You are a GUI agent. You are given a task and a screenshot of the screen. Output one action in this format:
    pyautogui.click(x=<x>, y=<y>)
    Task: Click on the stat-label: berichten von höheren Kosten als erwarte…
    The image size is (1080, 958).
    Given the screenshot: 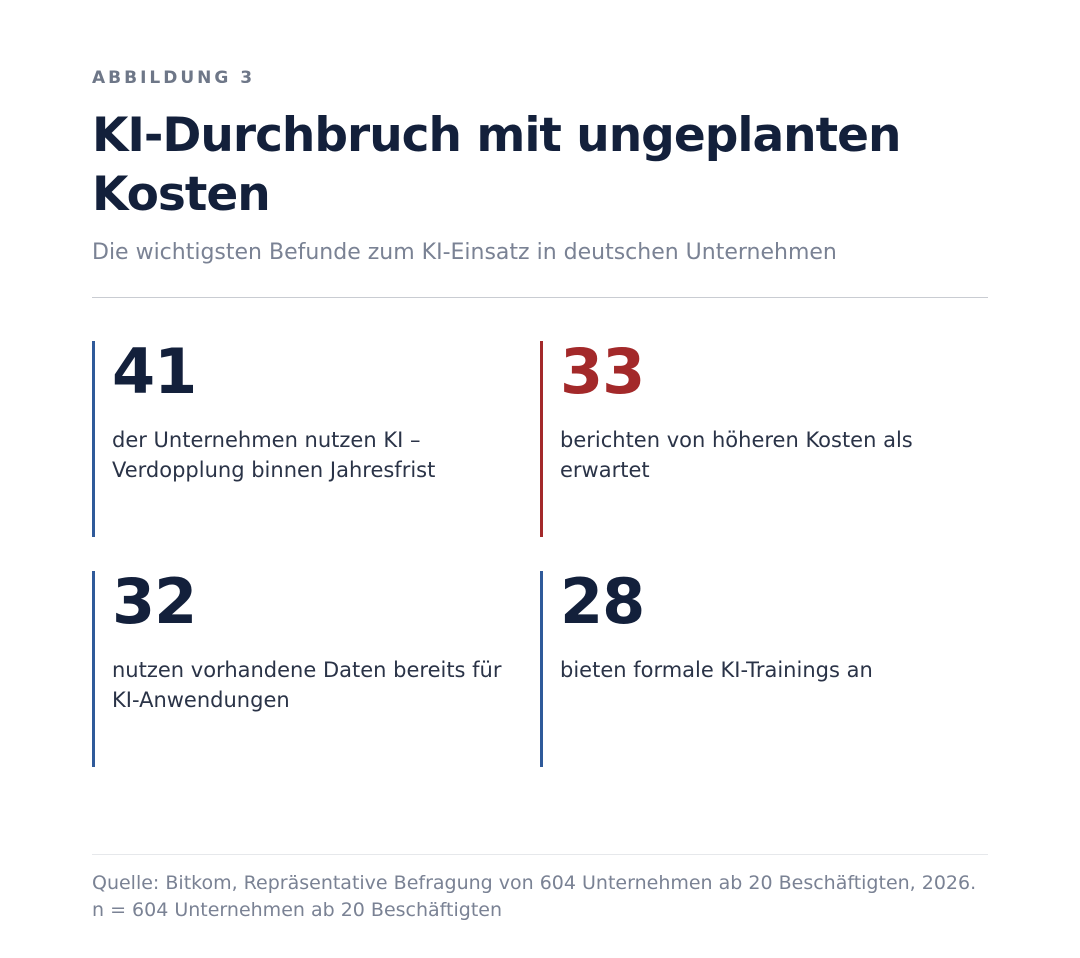 What is the action you would take?
    pyautogui.click(x=736, y=455)
    